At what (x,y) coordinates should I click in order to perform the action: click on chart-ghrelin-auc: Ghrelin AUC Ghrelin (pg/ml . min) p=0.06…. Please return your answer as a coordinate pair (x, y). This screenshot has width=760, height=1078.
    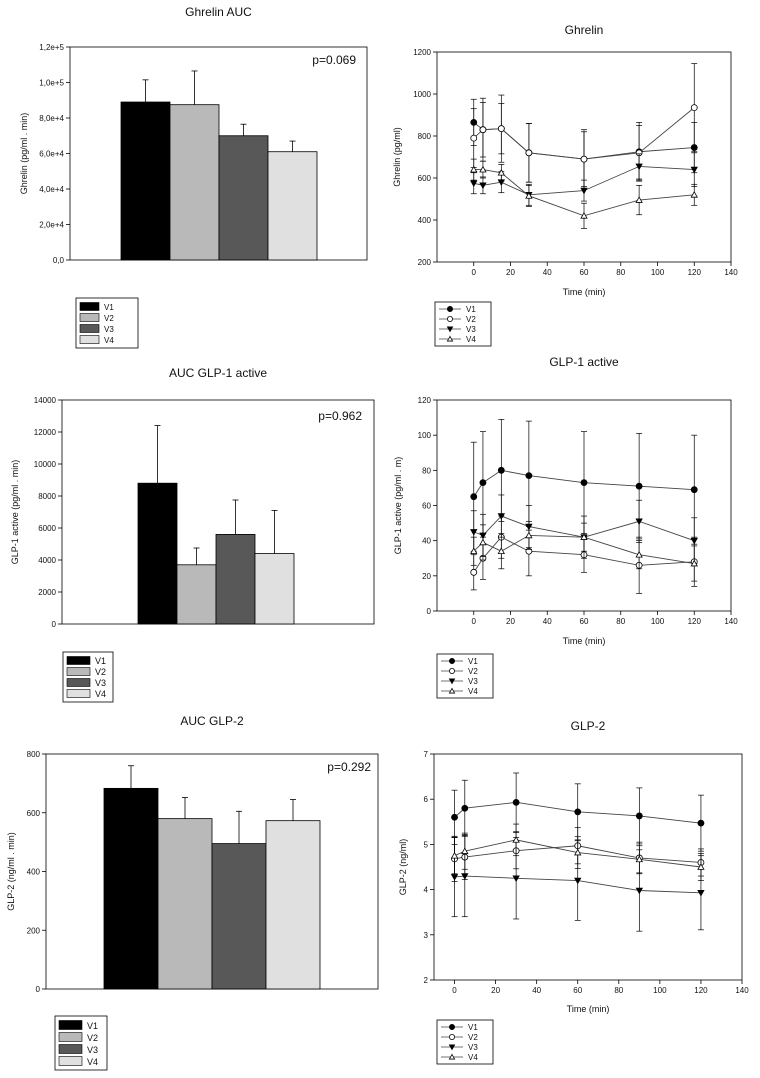
    Looking at the image, I should click on (193, 177).